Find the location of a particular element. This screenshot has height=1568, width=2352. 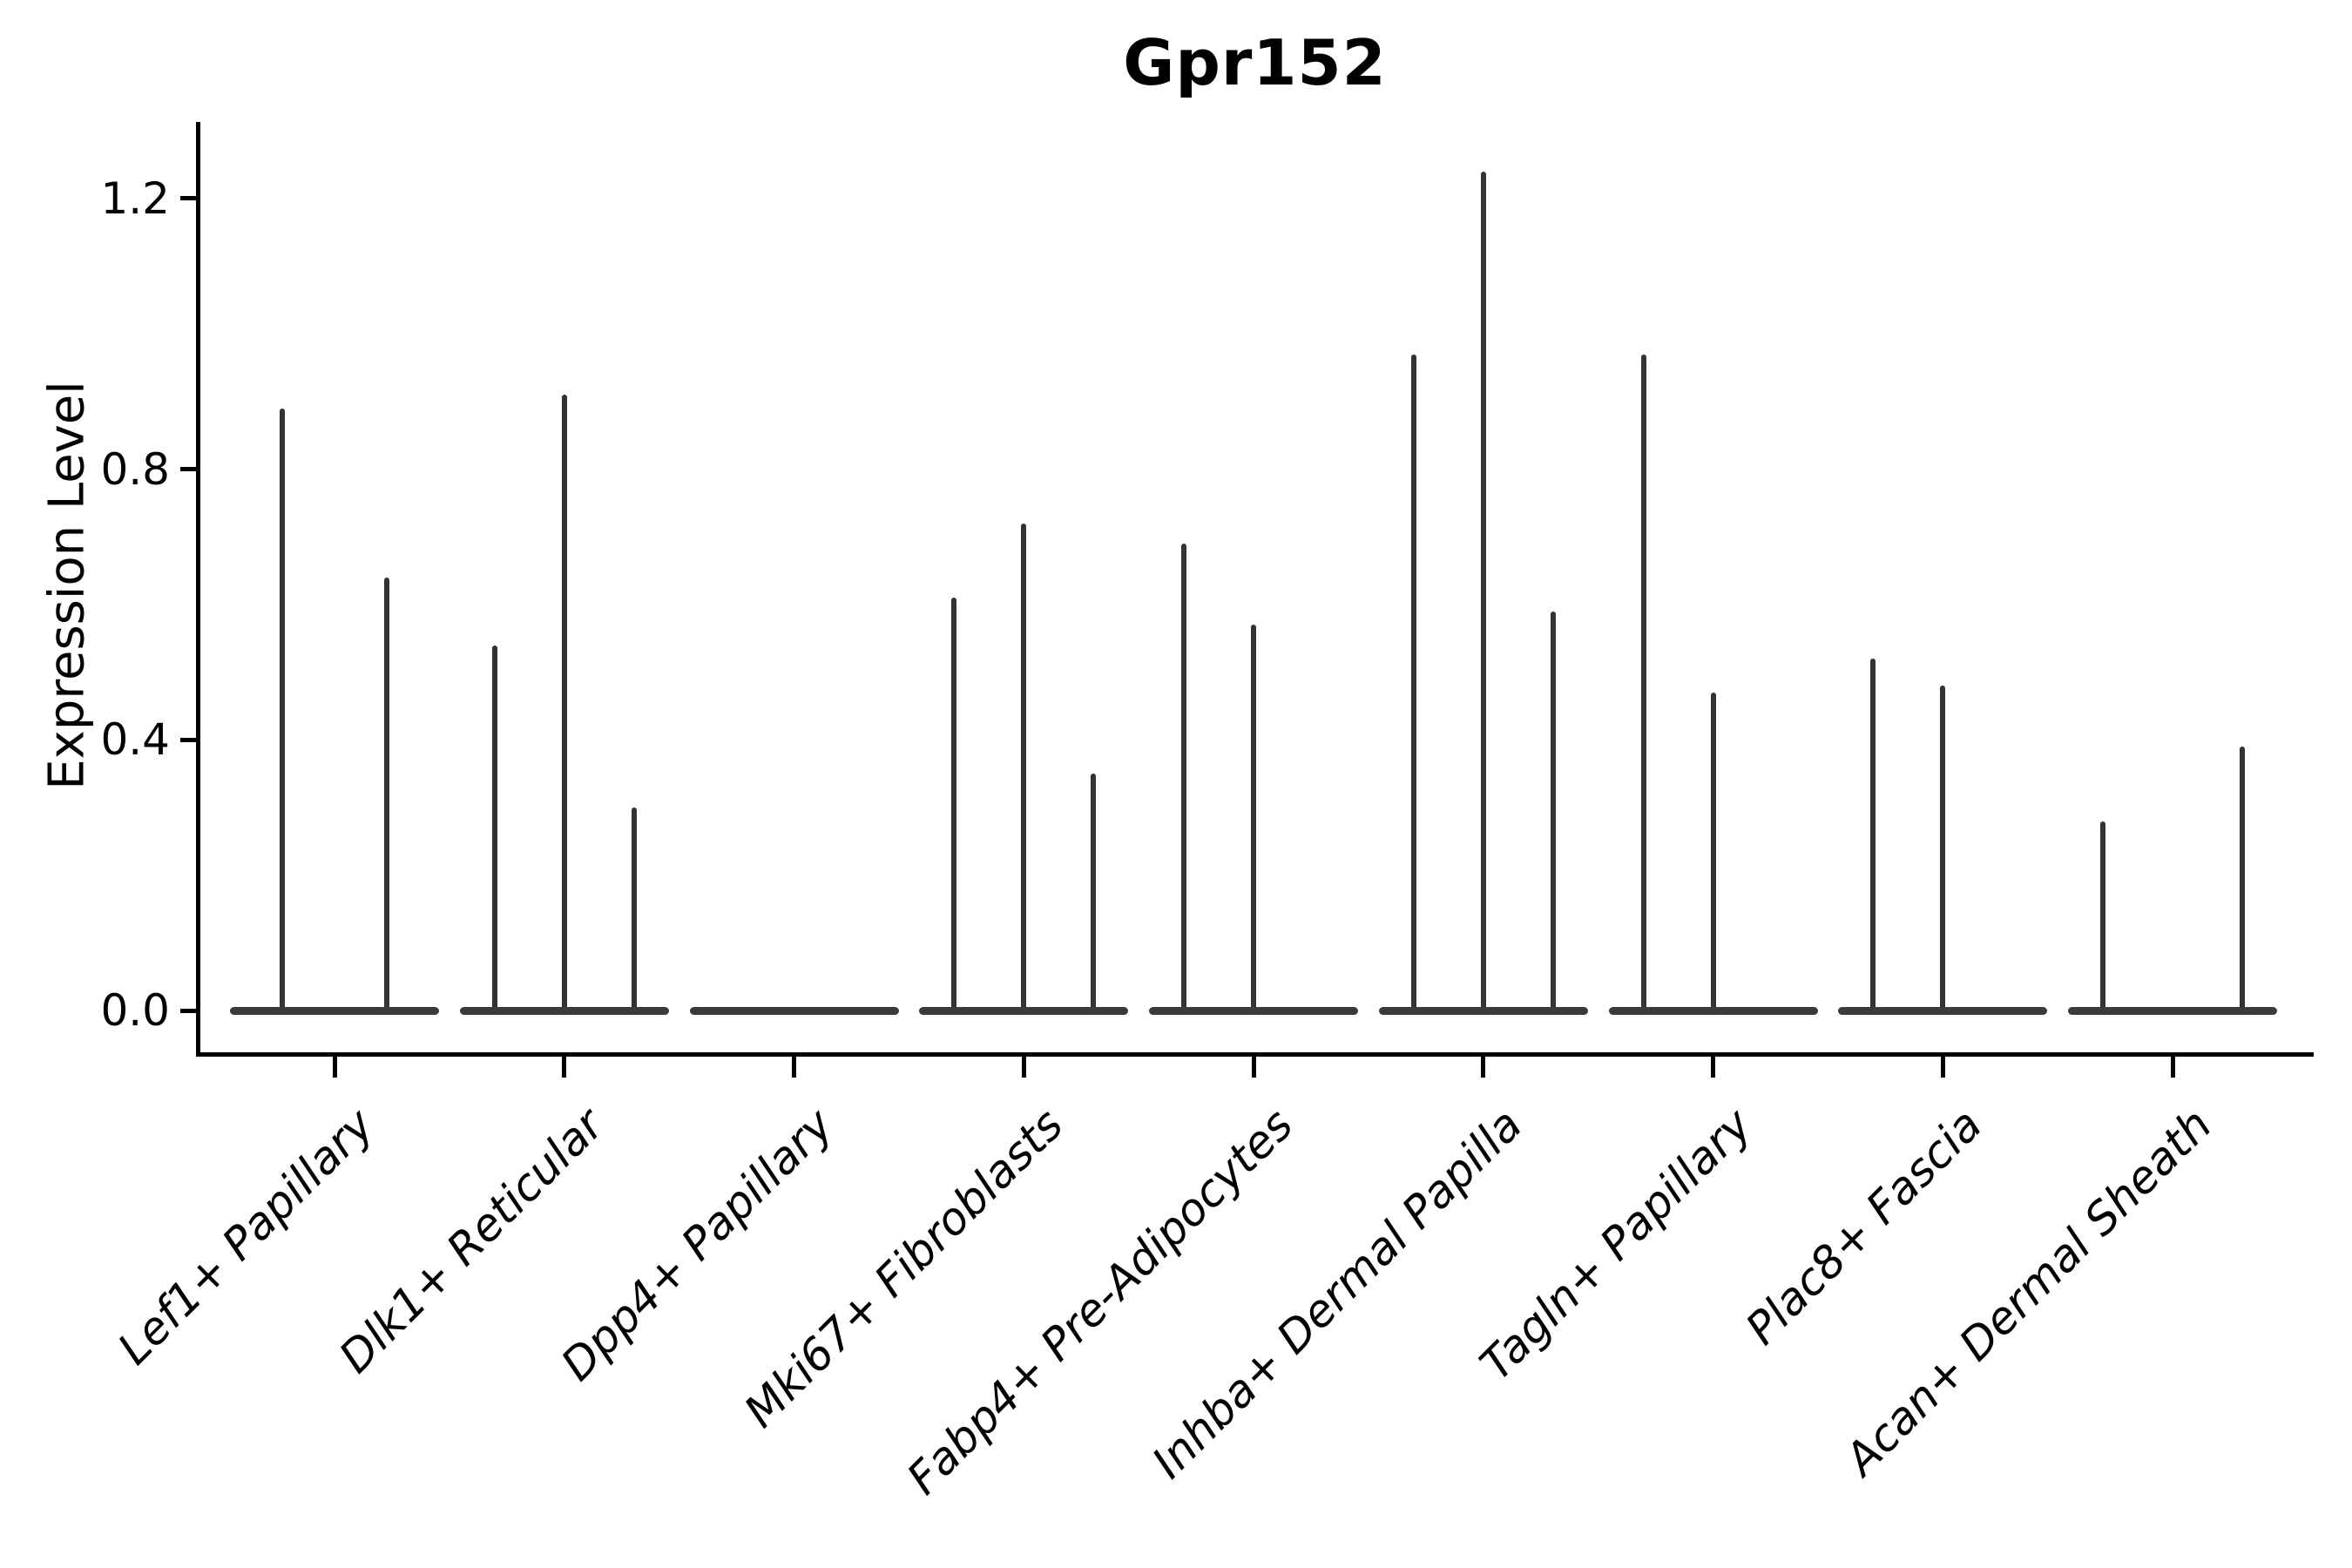

chart-title: Gpr152 is located at coordinates (1255, 62).